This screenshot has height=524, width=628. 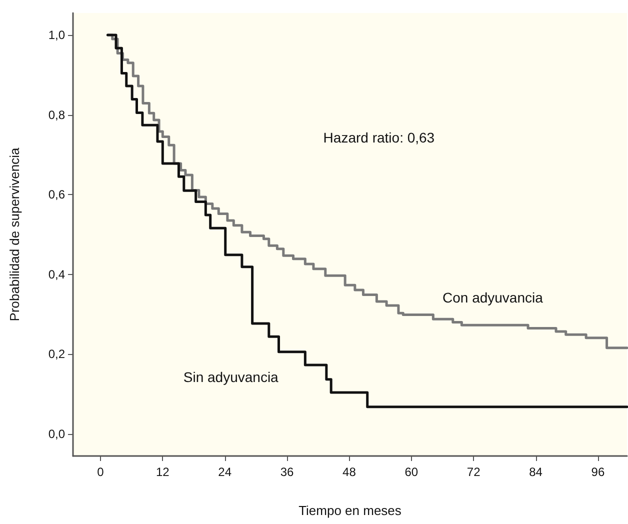 I want to click on x-tick-label: 96, so click(x=598, y=472).